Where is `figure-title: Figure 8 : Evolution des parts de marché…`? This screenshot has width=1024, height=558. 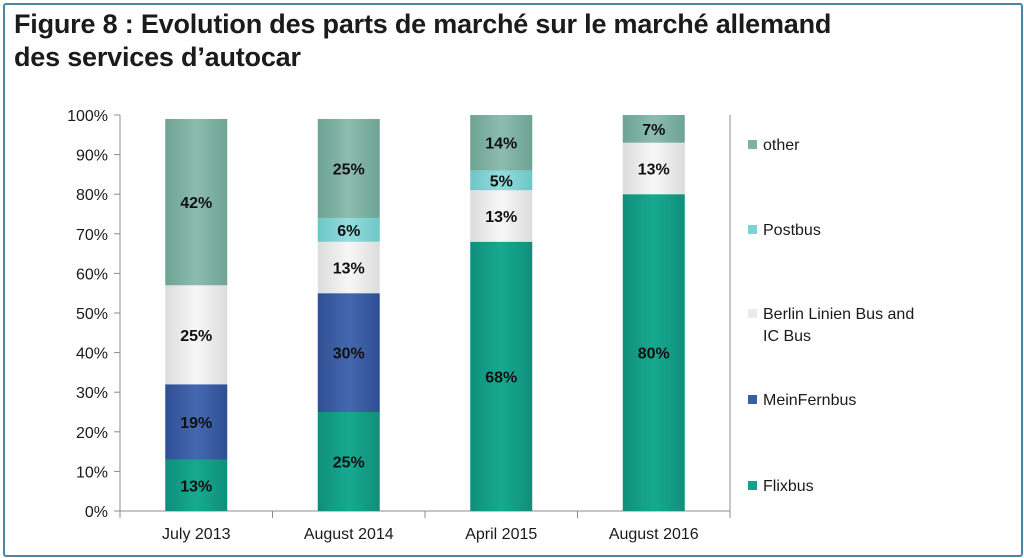 figure-title: Figure 8 : Evolution des parts de marché… is located at coordinates (494, 41).